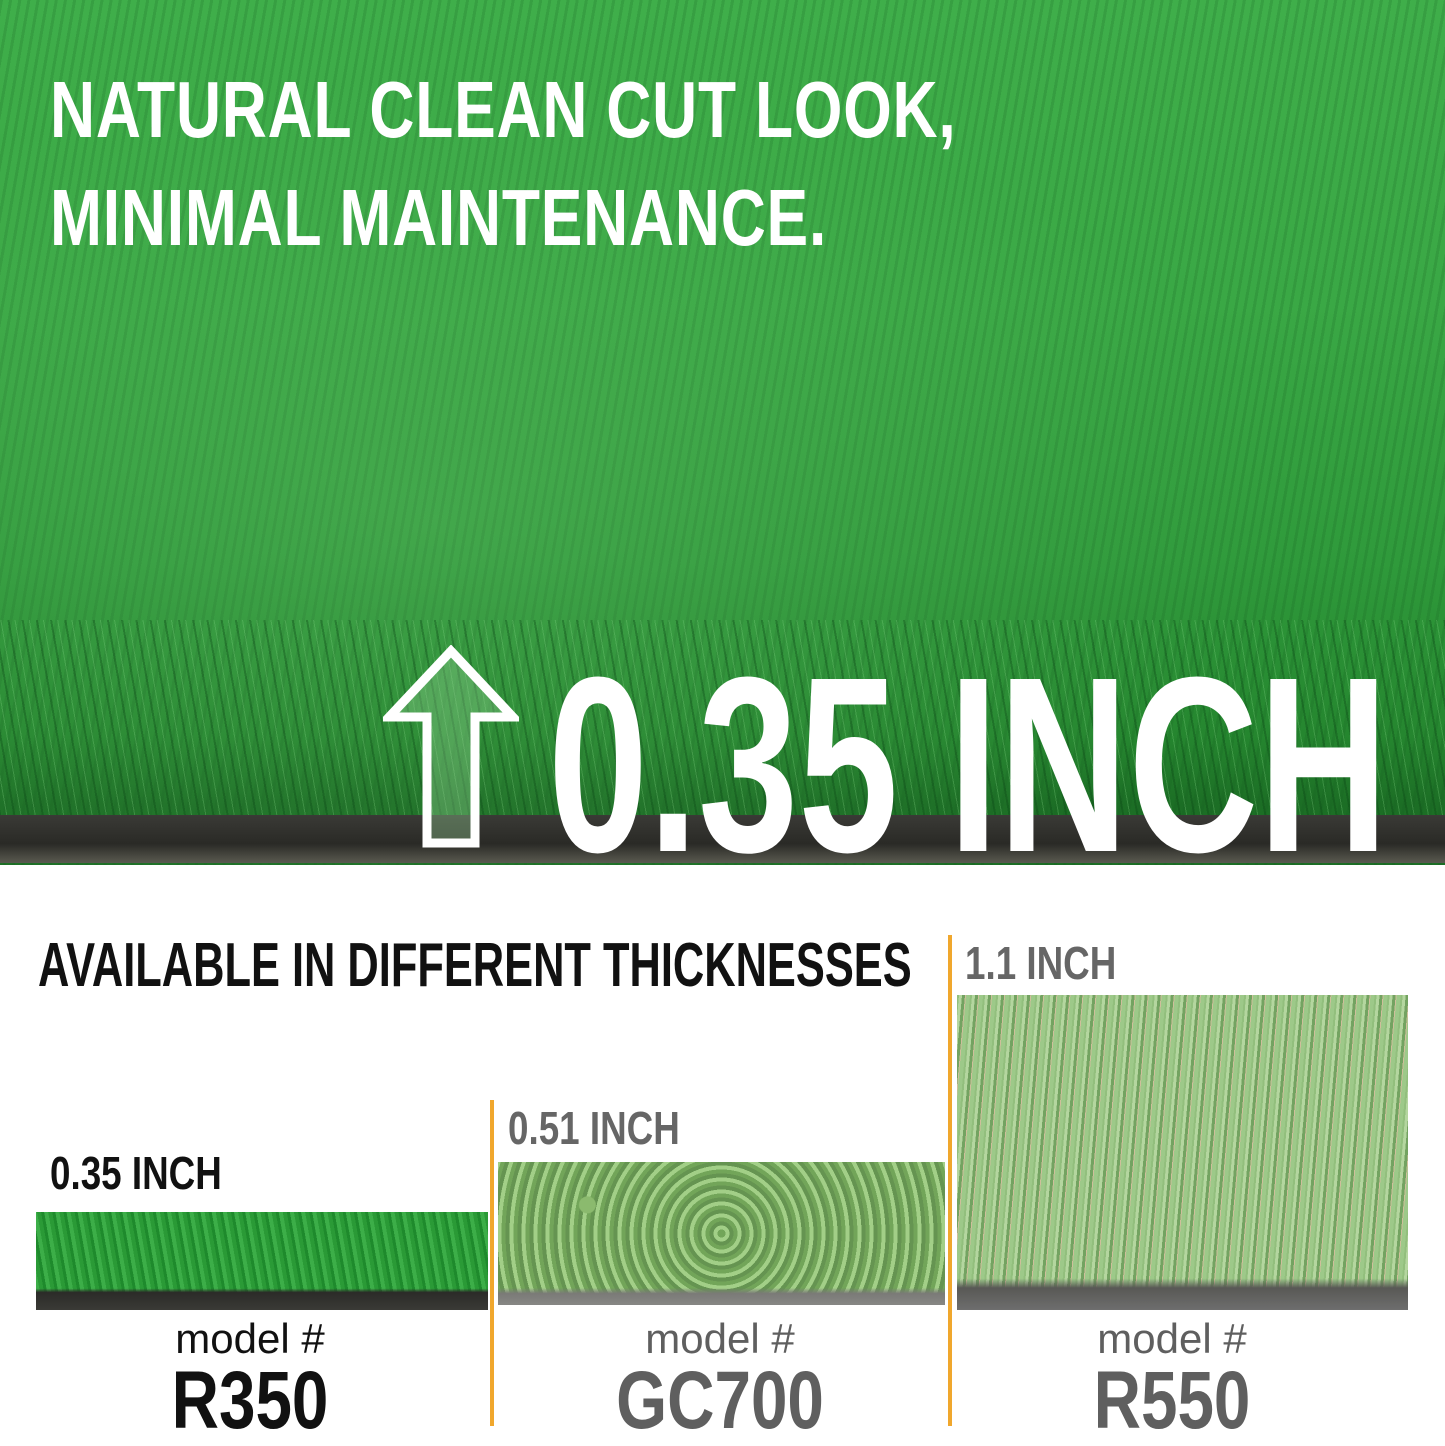  Describe the element at coordinates (475, 965) in the screenshot. I see `comparison-title: AVAILABLE IN DIFFERENT THICKNESSES` at that location.